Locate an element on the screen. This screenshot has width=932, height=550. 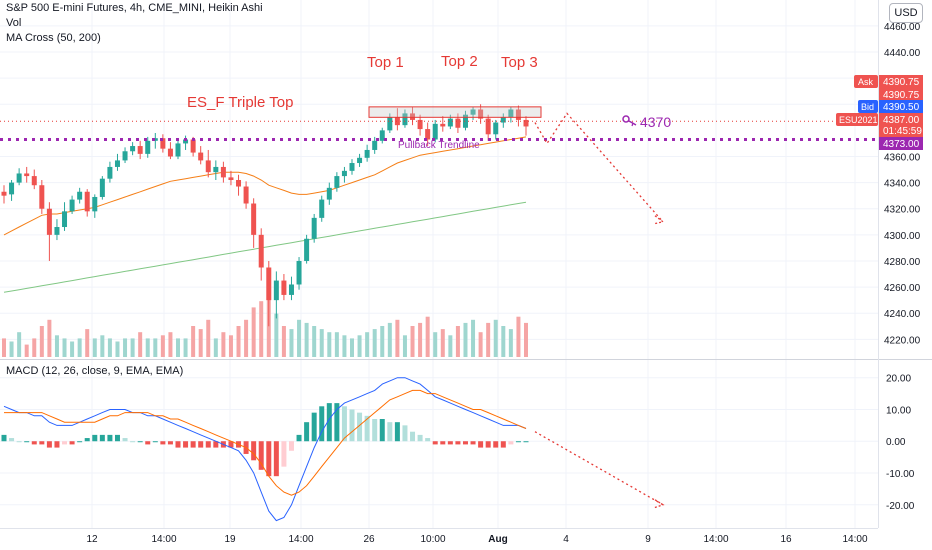
volume-legend: Vol is located at coordinates (14, 23).